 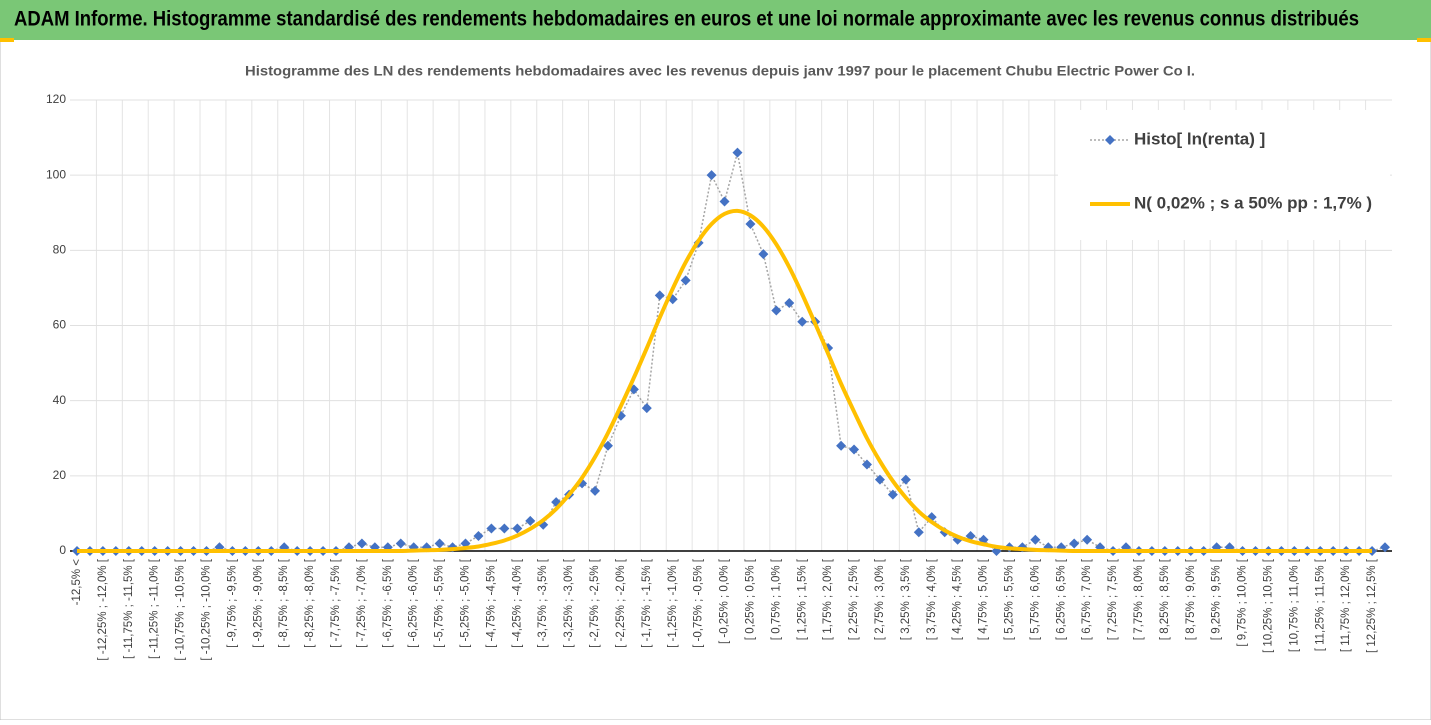 I want to click on y-tick-label: 100, so click(x=56, y=174).